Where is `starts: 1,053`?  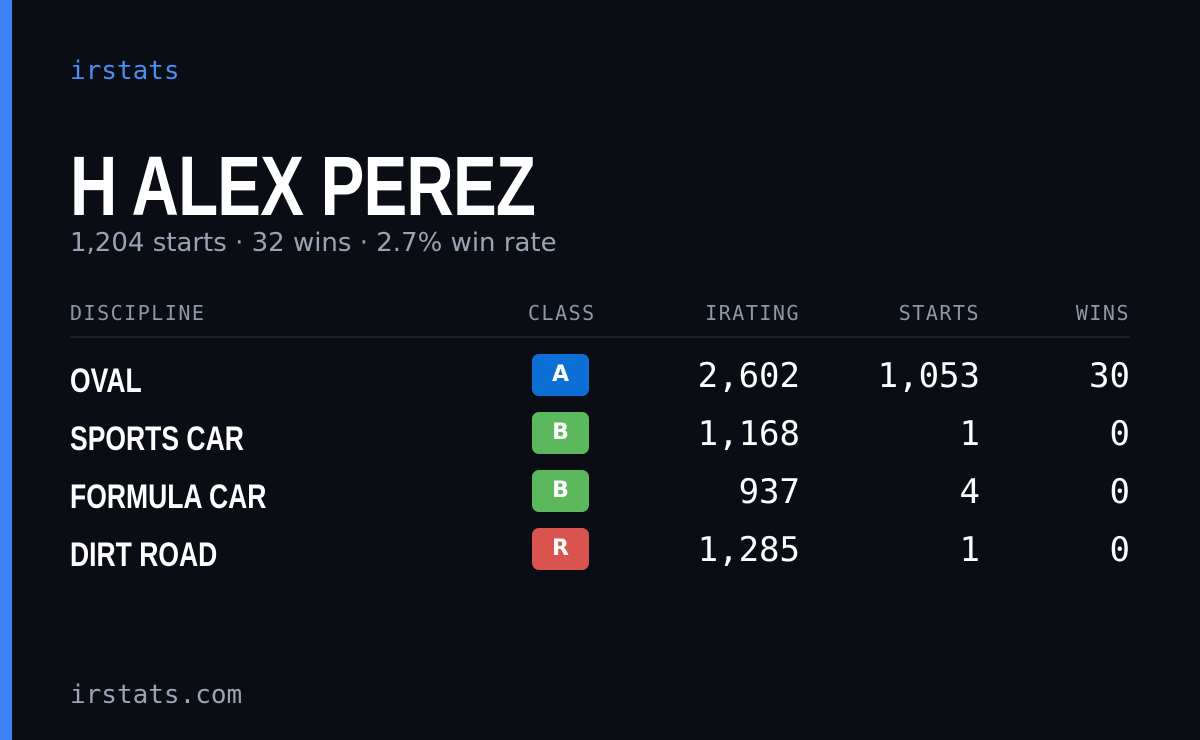
starts: 1,053 is located at coordinates (928, 376).